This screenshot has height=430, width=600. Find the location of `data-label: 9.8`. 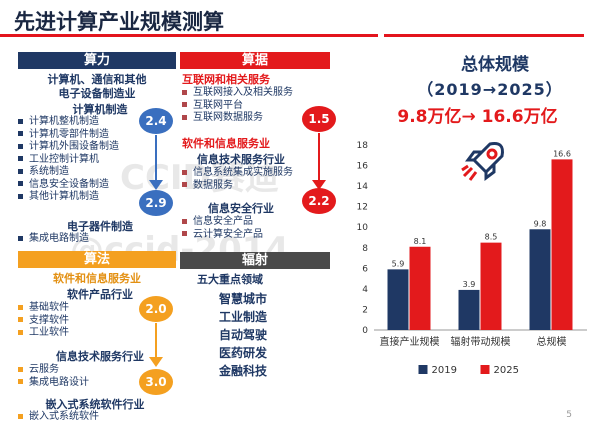

data-label: 9.8 is located at coordinates (540, 223).